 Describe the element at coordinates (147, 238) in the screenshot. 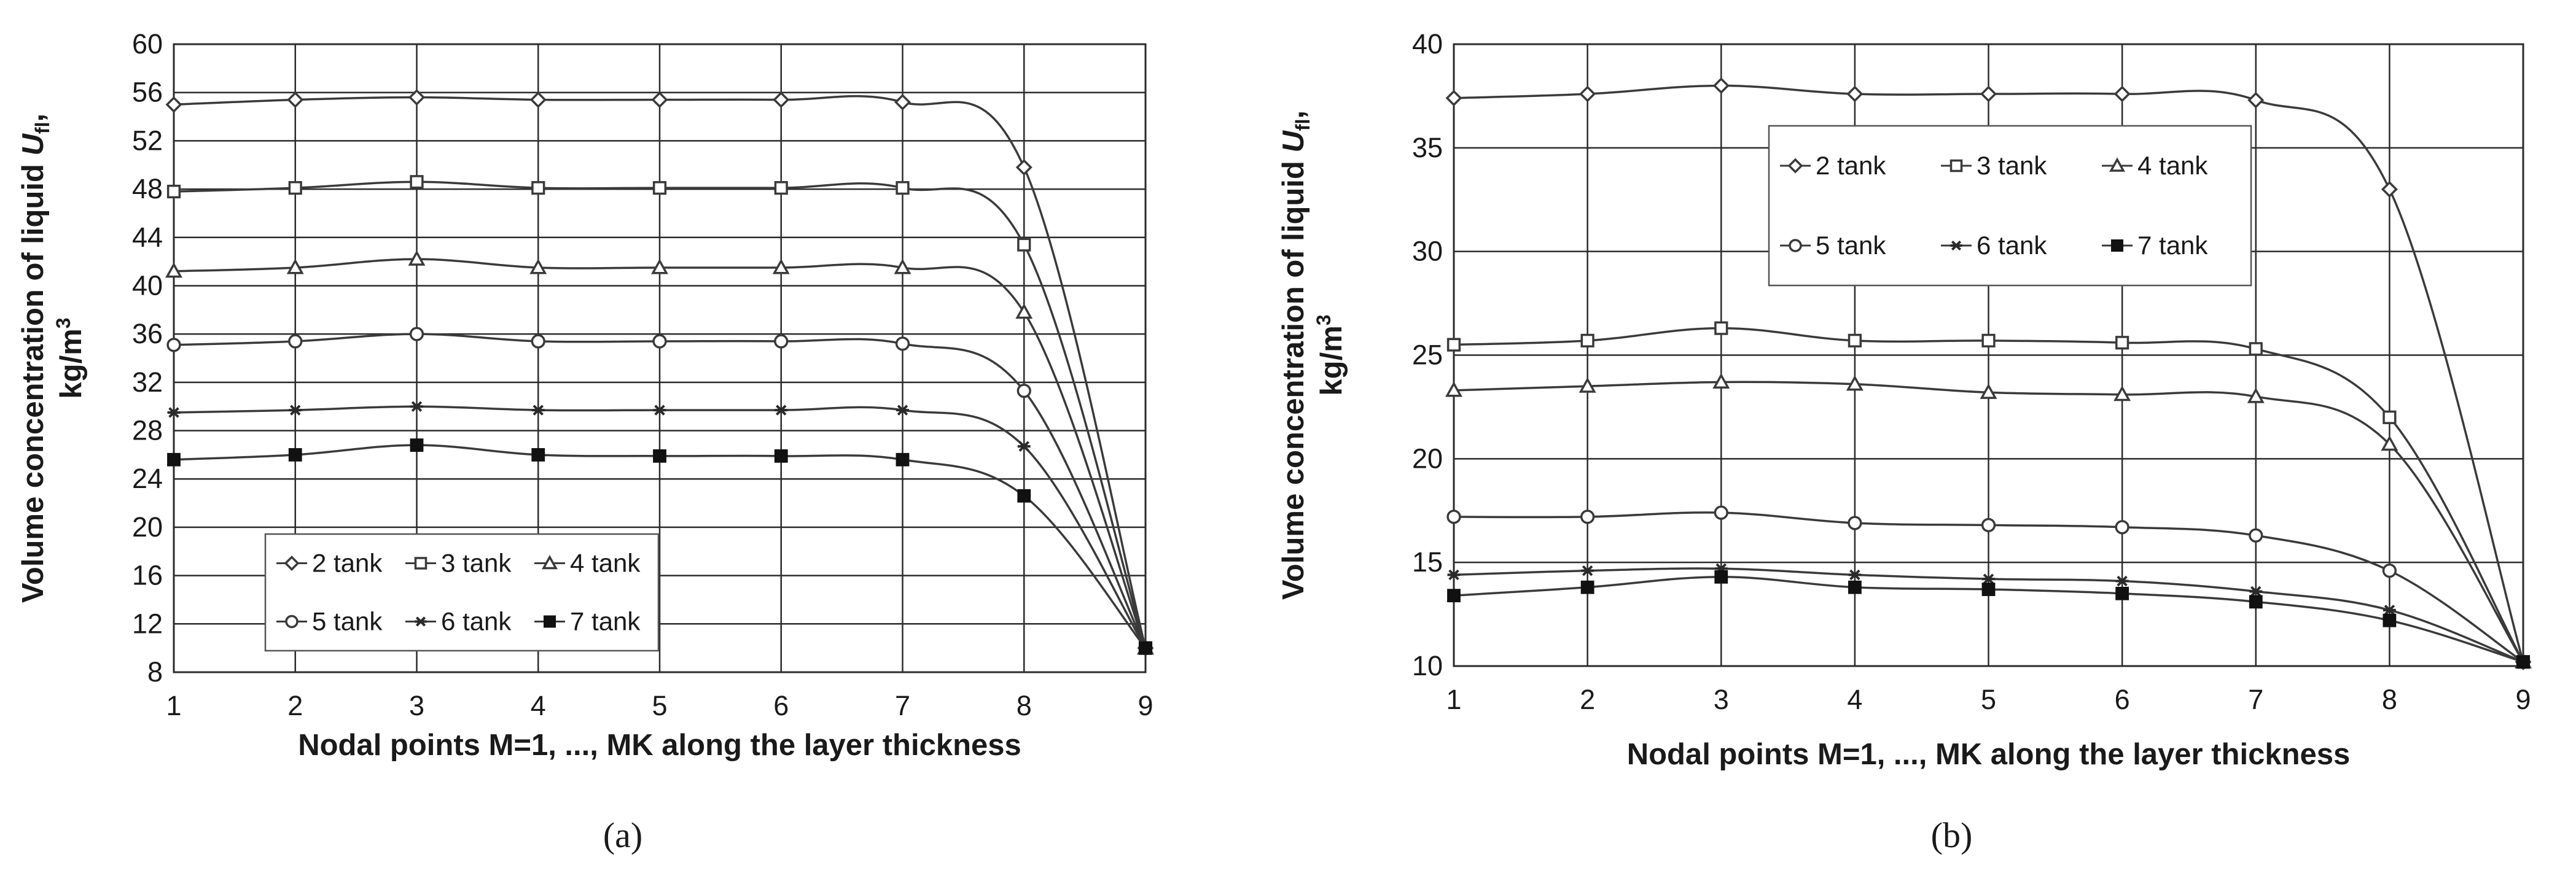

I see `y-tick-label: 44` at that location.